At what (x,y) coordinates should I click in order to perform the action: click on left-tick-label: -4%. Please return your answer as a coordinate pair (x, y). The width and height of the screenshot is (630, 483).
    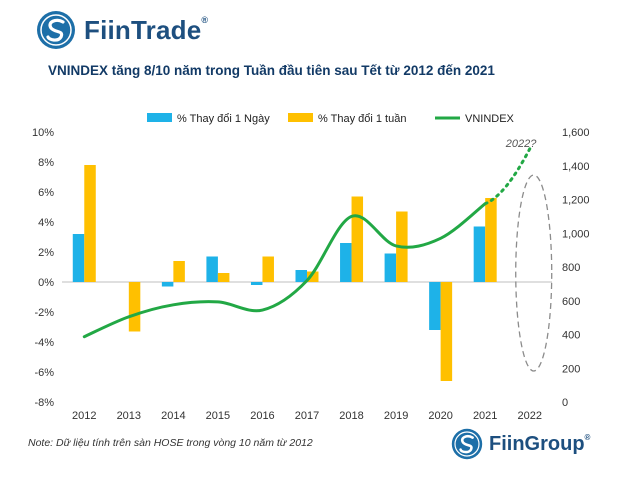
    Looking at the image, I should click on (44, 343).